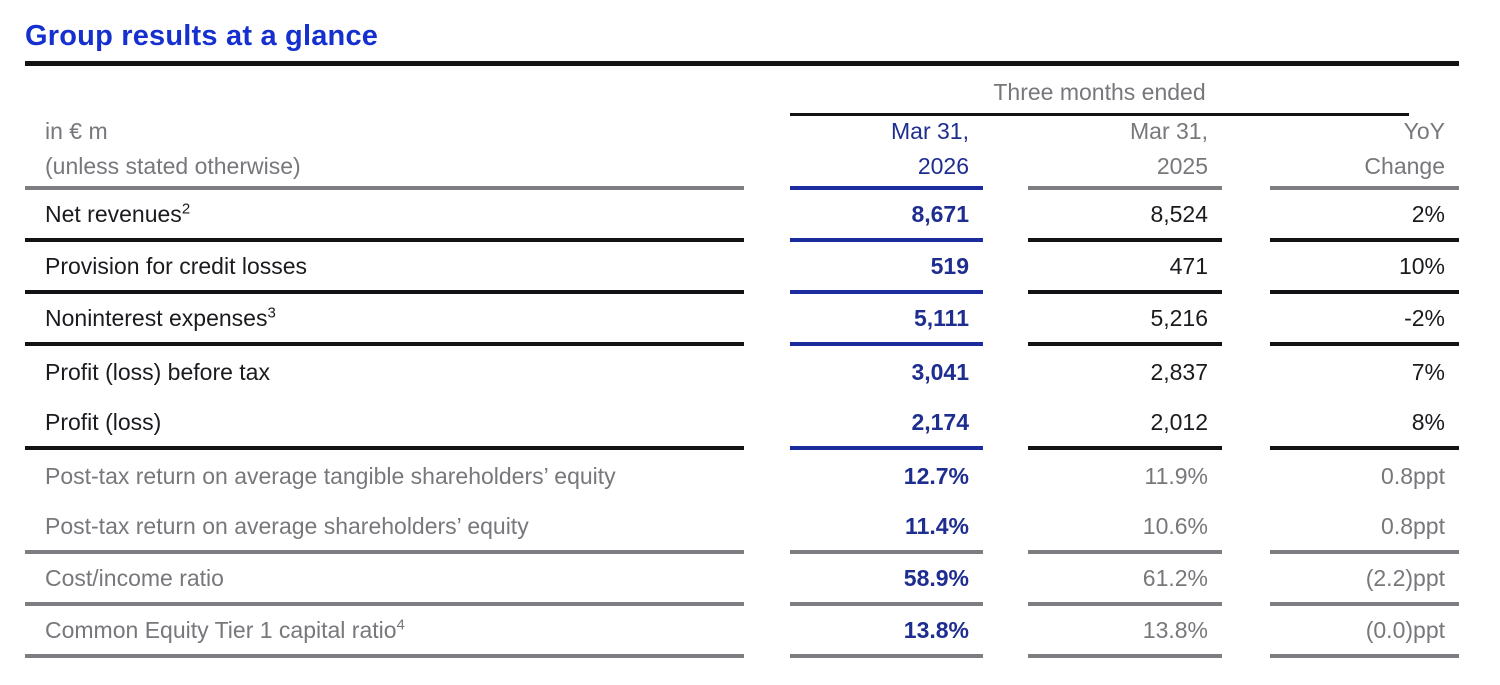 Image resolution: width=1500 pixels, height=685 pixels. Describe the element at coordinates (886, 216) in the screenshot. I see `value-2026: 8,671` at that location.